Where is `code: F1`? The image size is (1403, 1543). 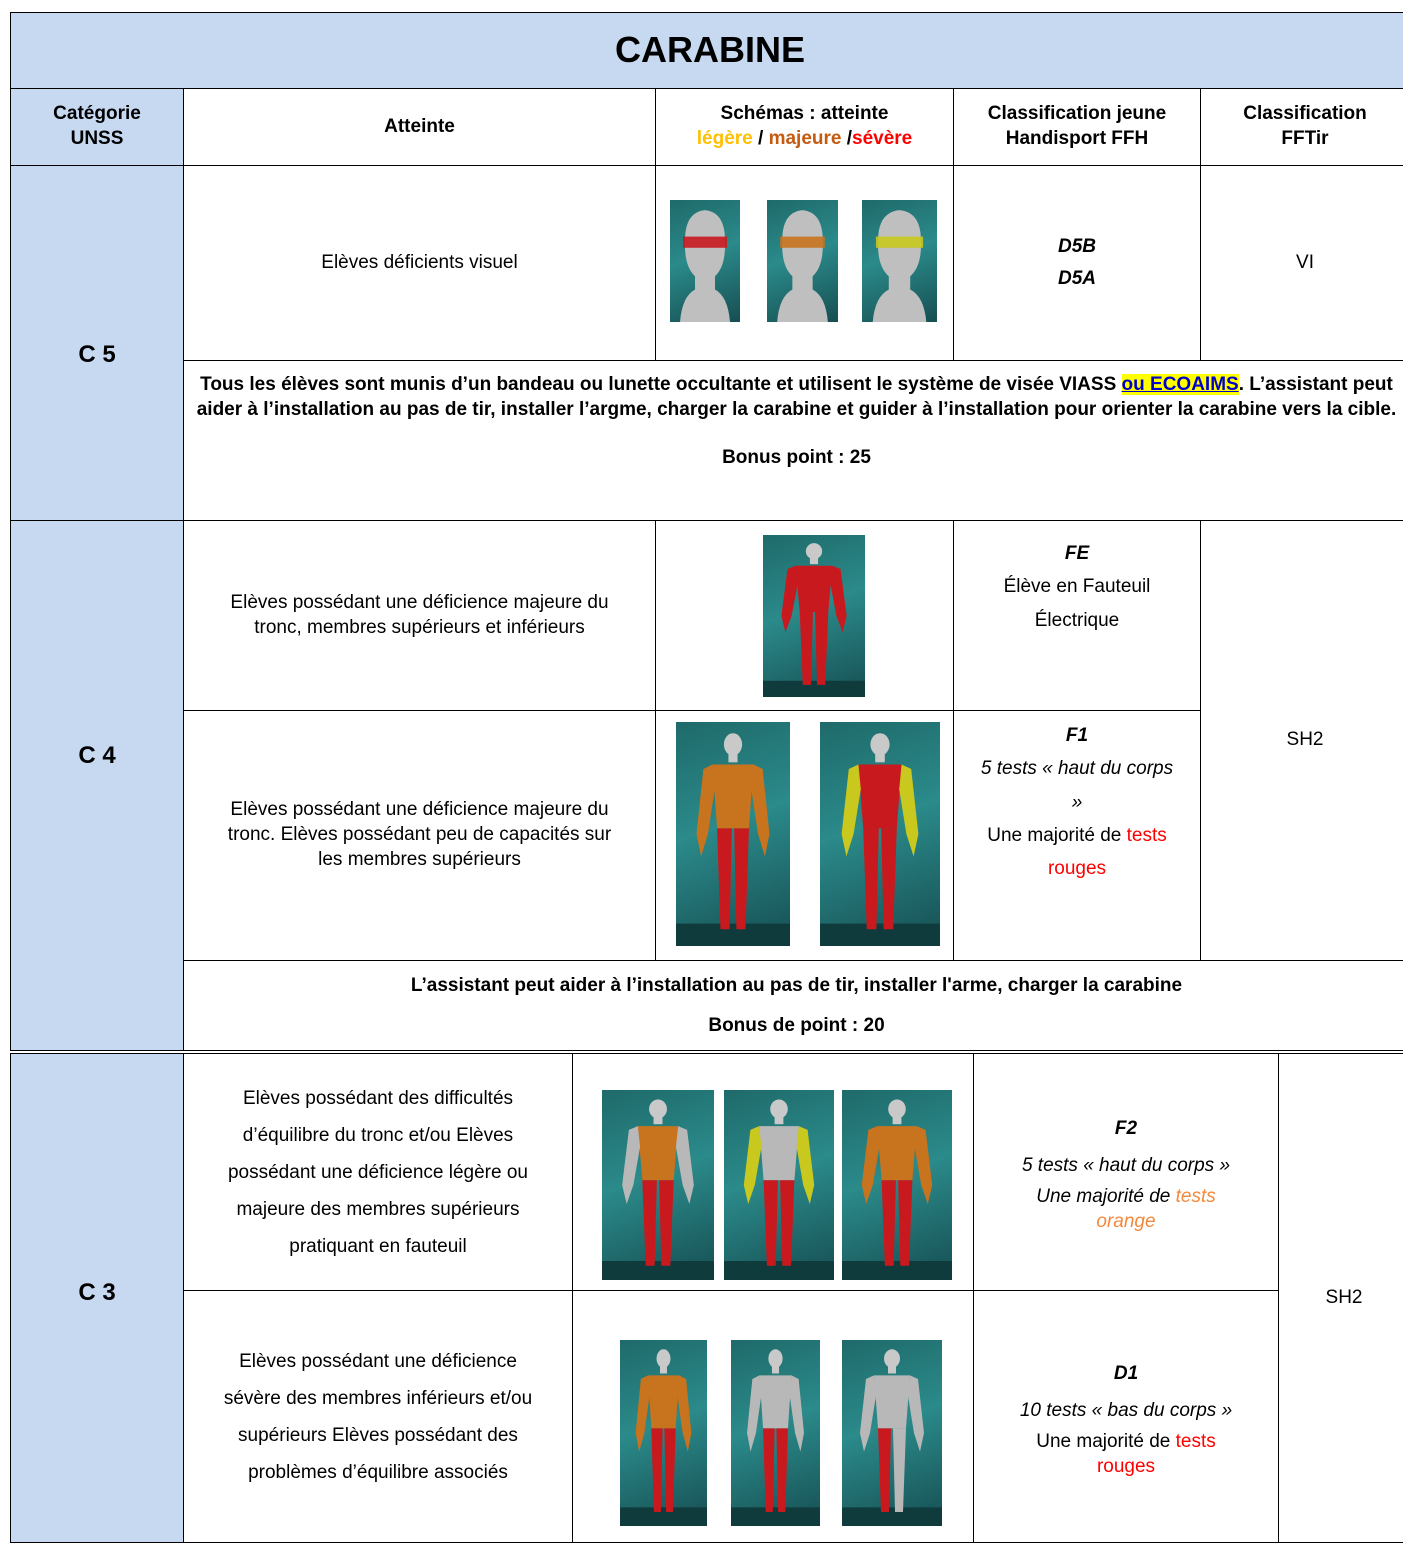
code: F1 is located at coordinates (1077, 735).